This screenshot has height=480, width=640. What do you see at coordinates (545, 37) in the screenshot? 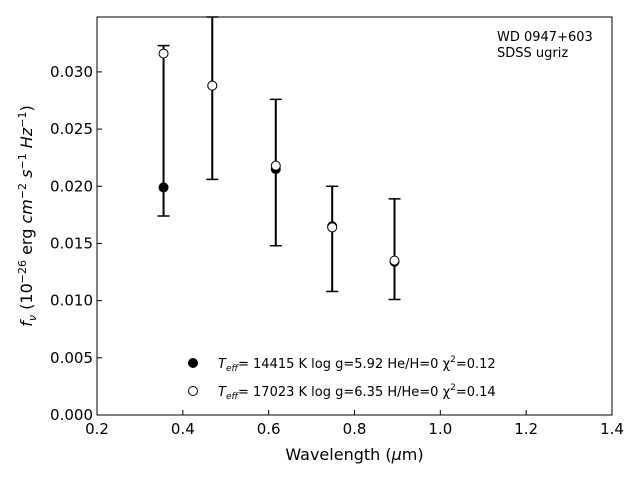
I see `annotation-object-name: WD 0947+603` at bounding box center [545, 37].